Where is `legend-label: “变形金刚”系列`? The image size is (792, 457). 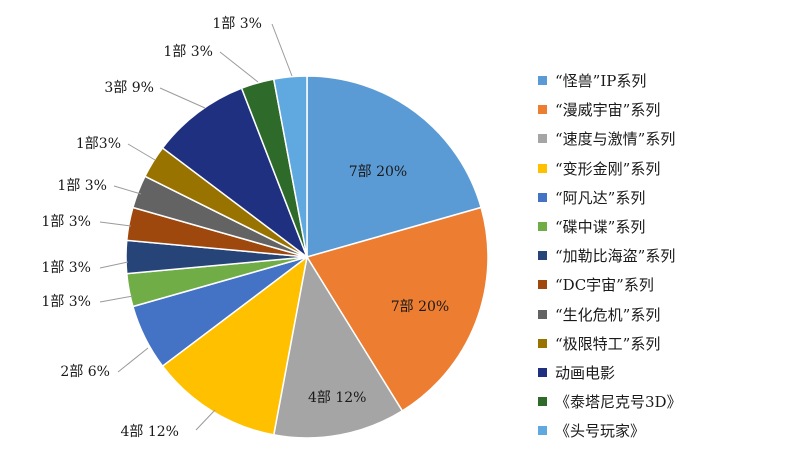 legend-label: “变形金刚”系列 is located at coordinates (608, 168).